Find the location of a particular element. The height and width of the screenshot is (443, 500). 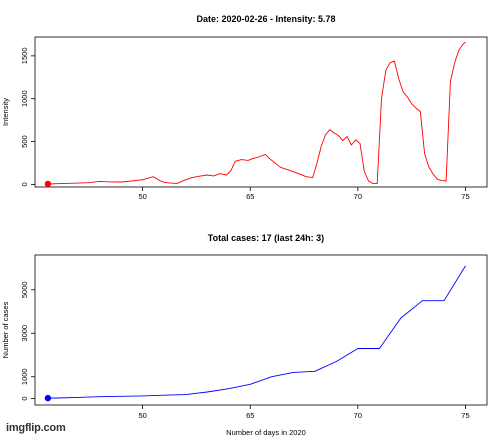

y-tick-label: 5000 is located at coordinates (24, 289).